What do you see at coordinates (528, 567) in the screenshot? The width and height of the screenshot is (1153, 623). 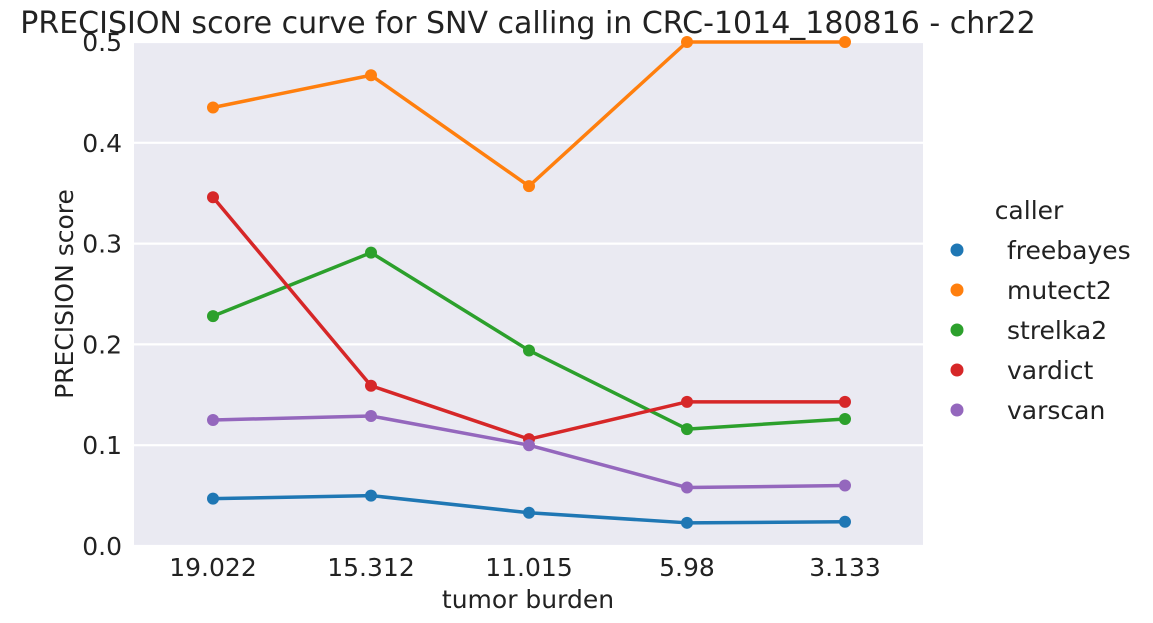 I see `x-tick-label: 11.015` at bounding box center [528, 567].